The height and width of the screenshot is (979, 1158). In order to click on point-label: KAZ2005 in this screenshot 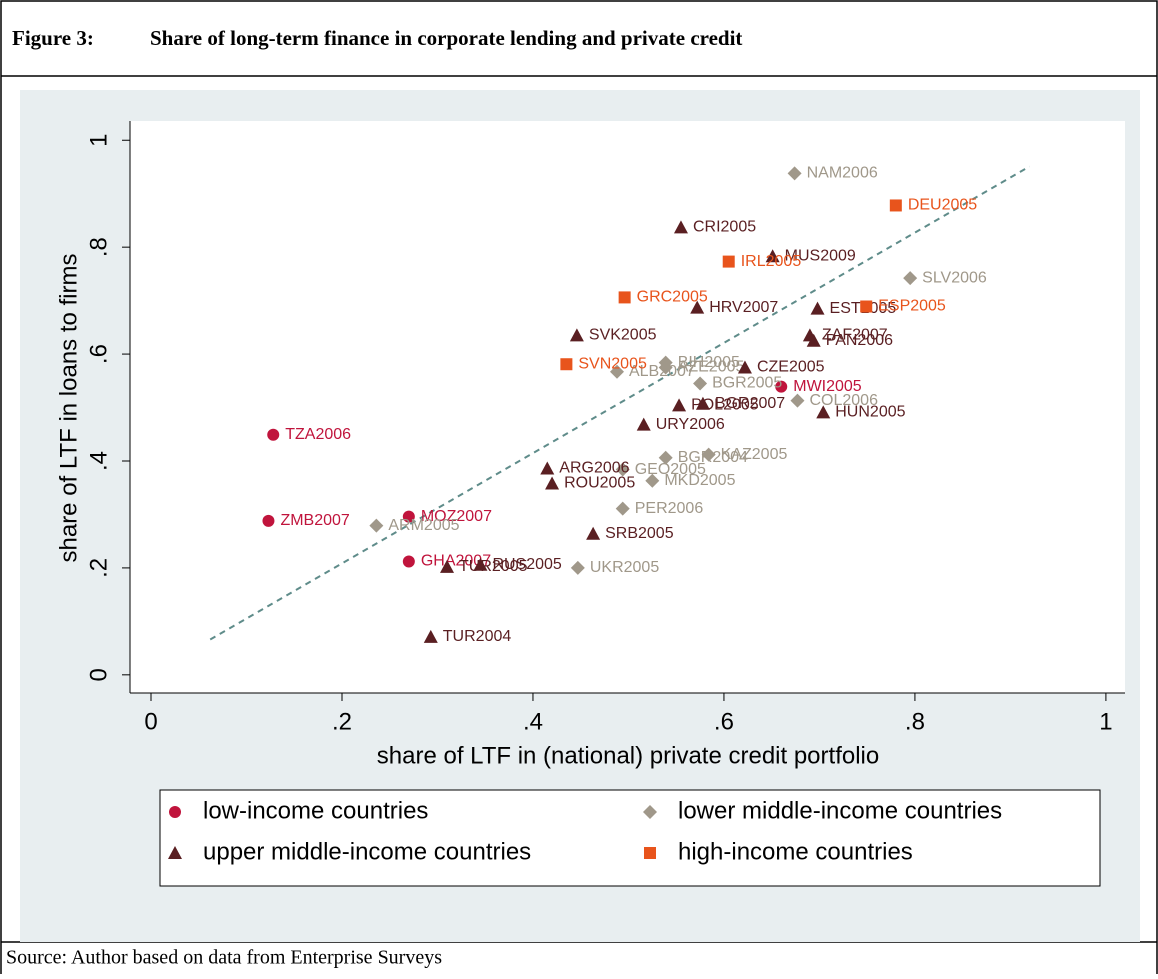, I will do `click(754, 454)`.